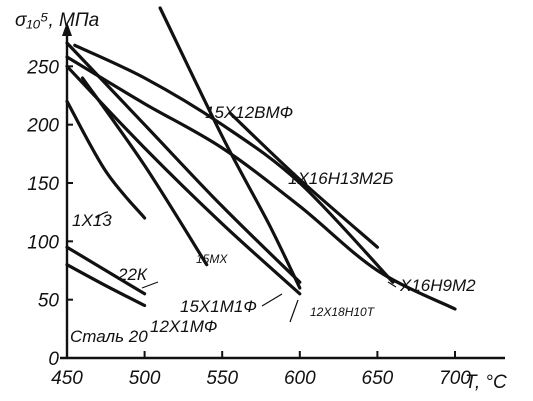 The image size is (533, 401). What do you see at coordinates (437, 285) in the screenshot?
I see `label-x16n9m2: Х16Н9М2` at bounding box center [437, 285].